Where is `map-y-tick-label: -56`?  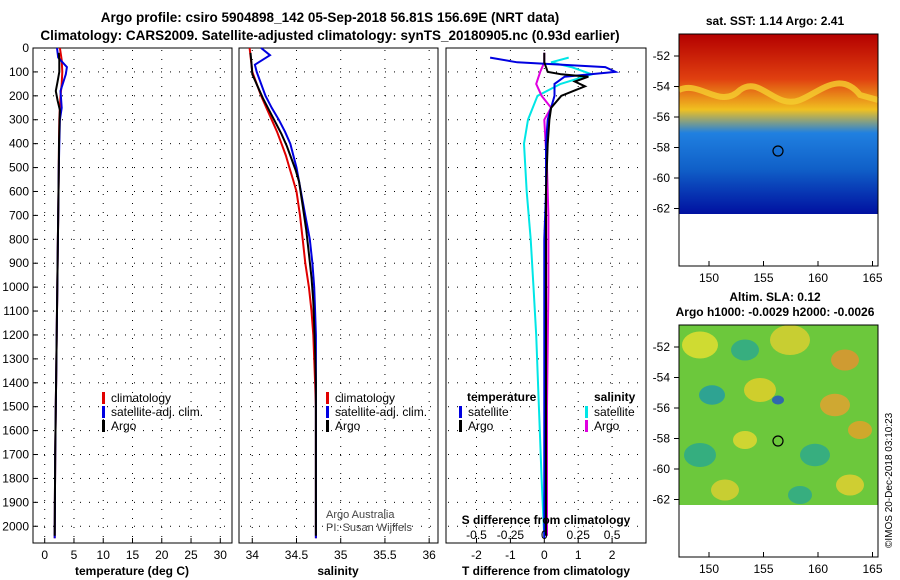 map-y-tick-label: -56 is located at coordinates (662, 117).